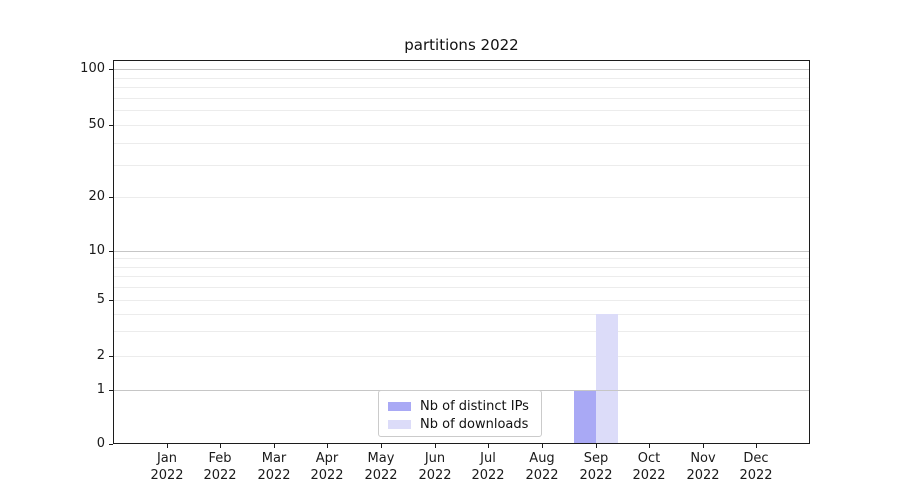 The height and width of the screenshot is (500, 900). I want to click on x-tick-label-line: Jan, so click(167, 458).